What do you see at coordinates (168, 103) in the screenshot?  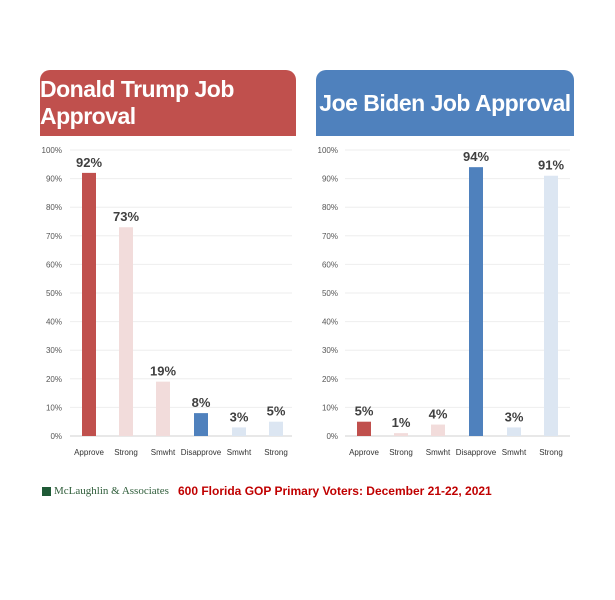 I see `trump-chart-title: Donald Trump Job Approval` at bounding box center [168, 103].